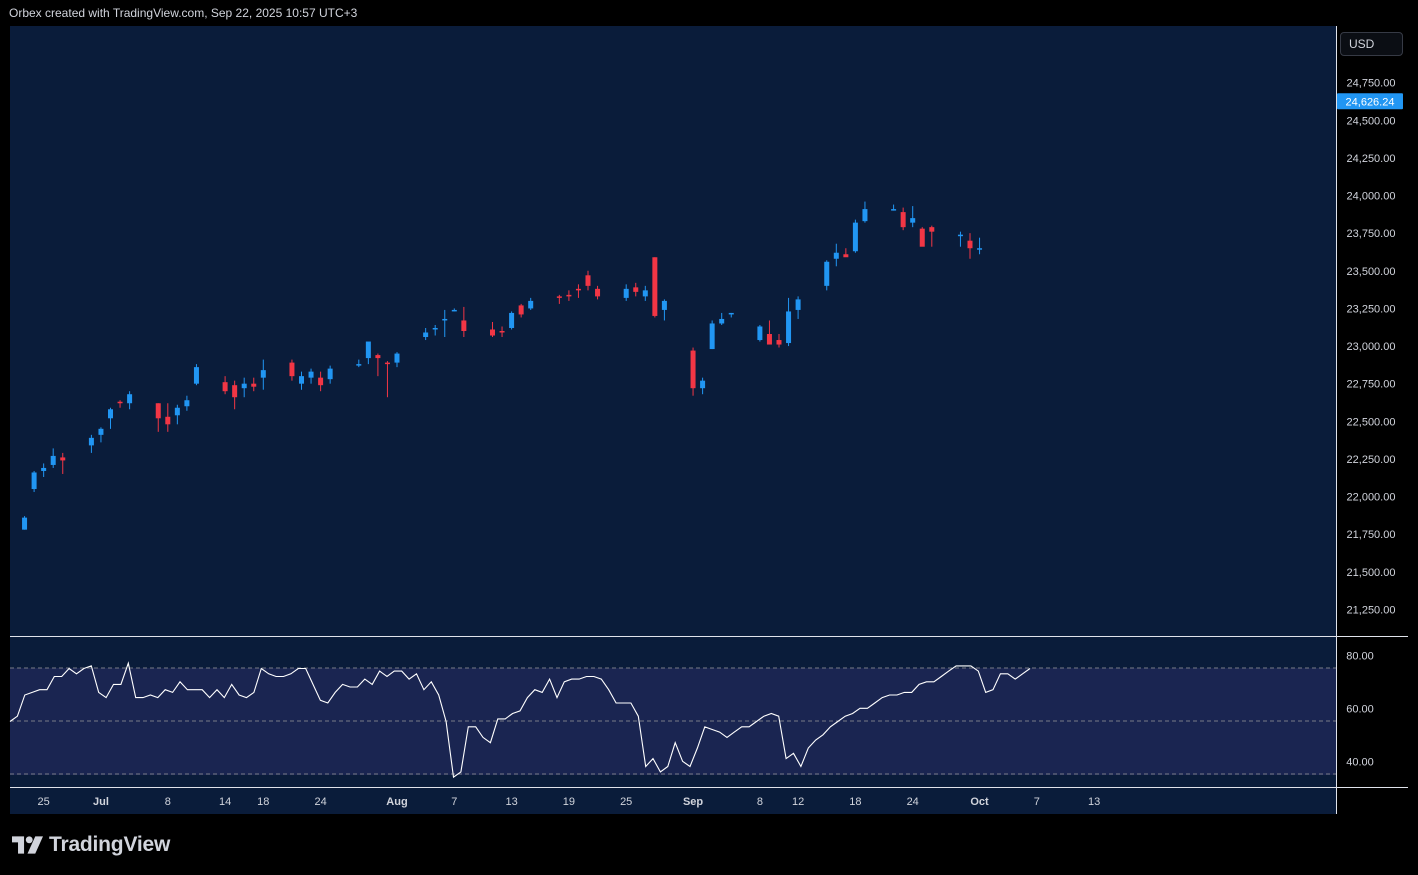 This screenshot has height=875, width=1418. I want to click on time-axis-bg, so click(673, 801).